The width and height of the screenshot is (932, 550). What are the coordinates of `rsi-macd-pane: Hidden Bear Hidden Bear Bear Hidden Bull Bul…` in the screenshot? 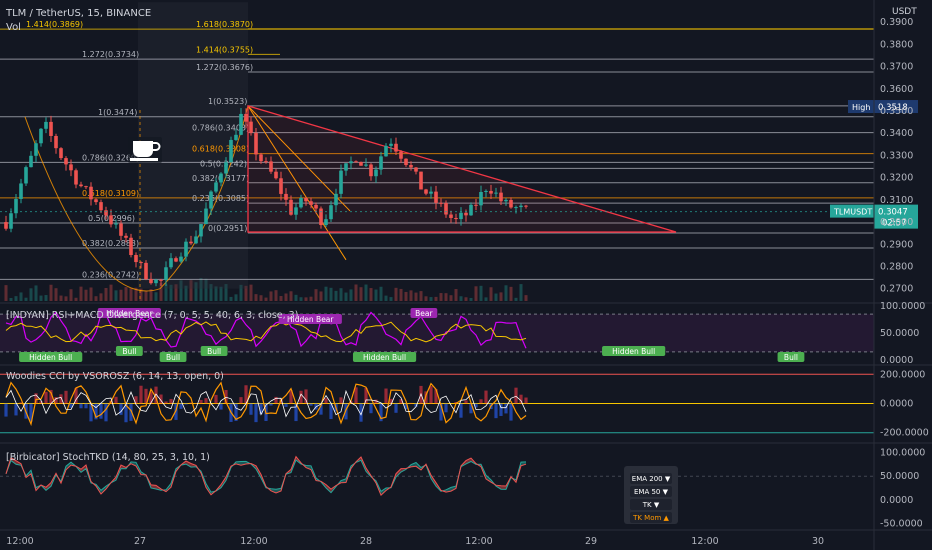 It's located at (437, 335).